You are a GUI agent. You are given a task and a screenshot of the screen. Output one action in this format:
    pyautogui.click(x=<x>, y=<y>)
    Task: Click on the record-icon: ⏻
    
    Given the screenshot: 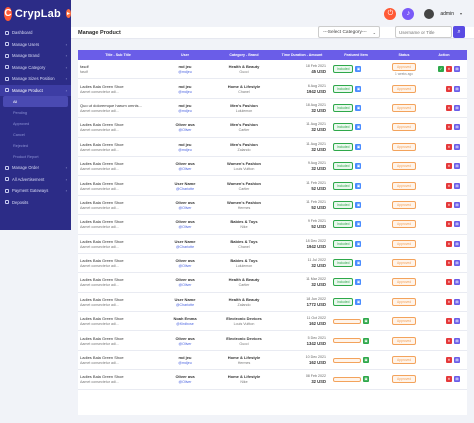 What is the action you would take?
    pyautogui.click(x=390, y=13)
    